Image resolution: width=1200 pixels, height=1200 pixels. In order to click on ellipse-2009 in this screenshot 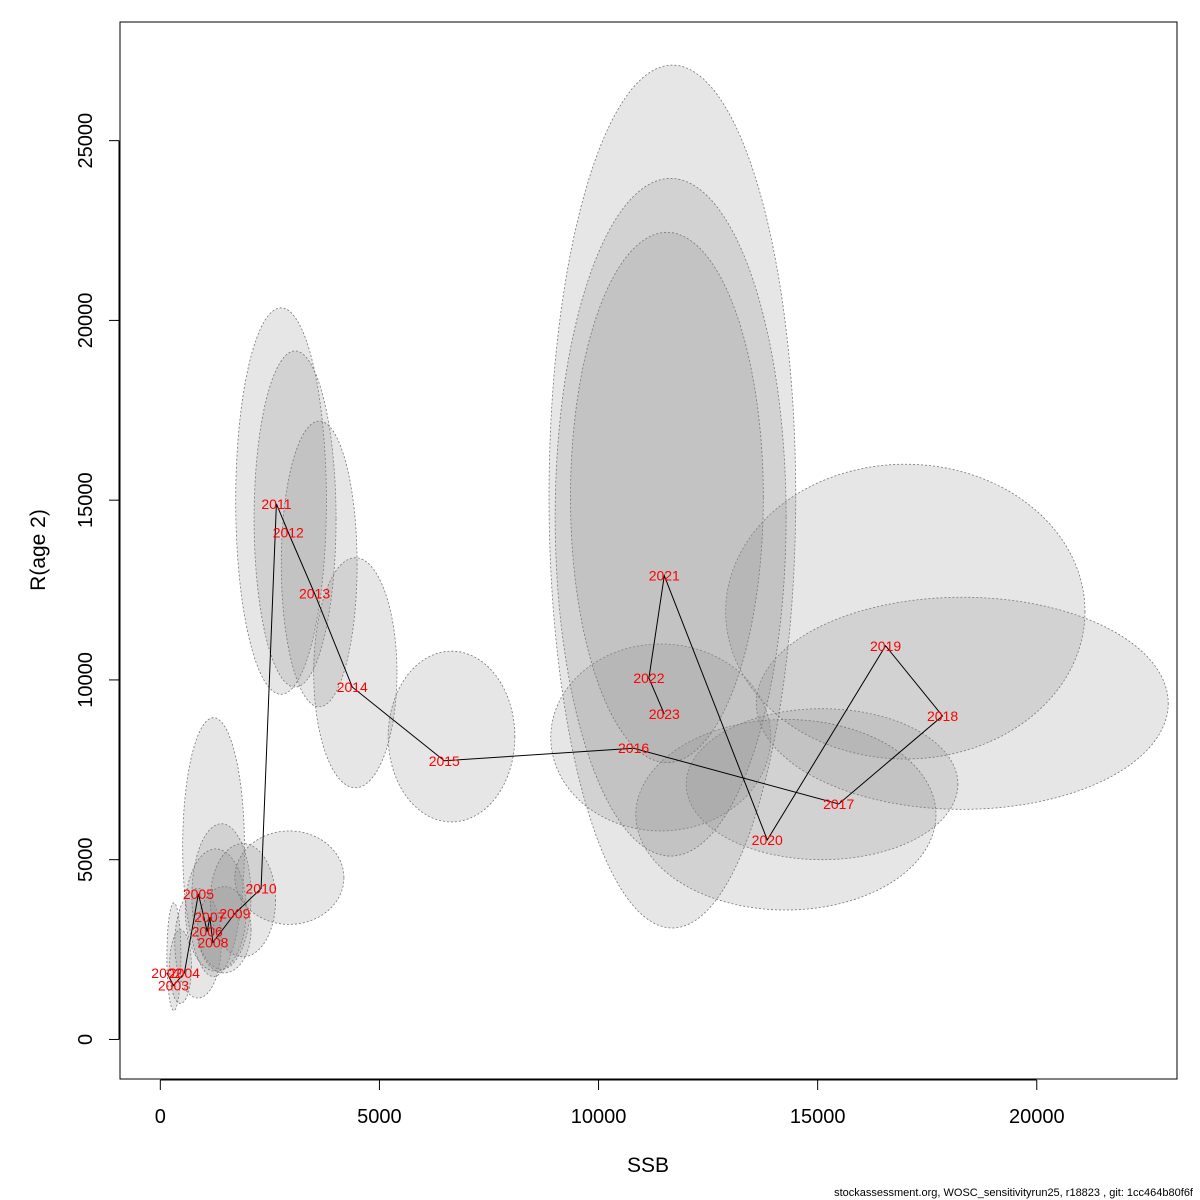, I will do `click(242, 900)`.